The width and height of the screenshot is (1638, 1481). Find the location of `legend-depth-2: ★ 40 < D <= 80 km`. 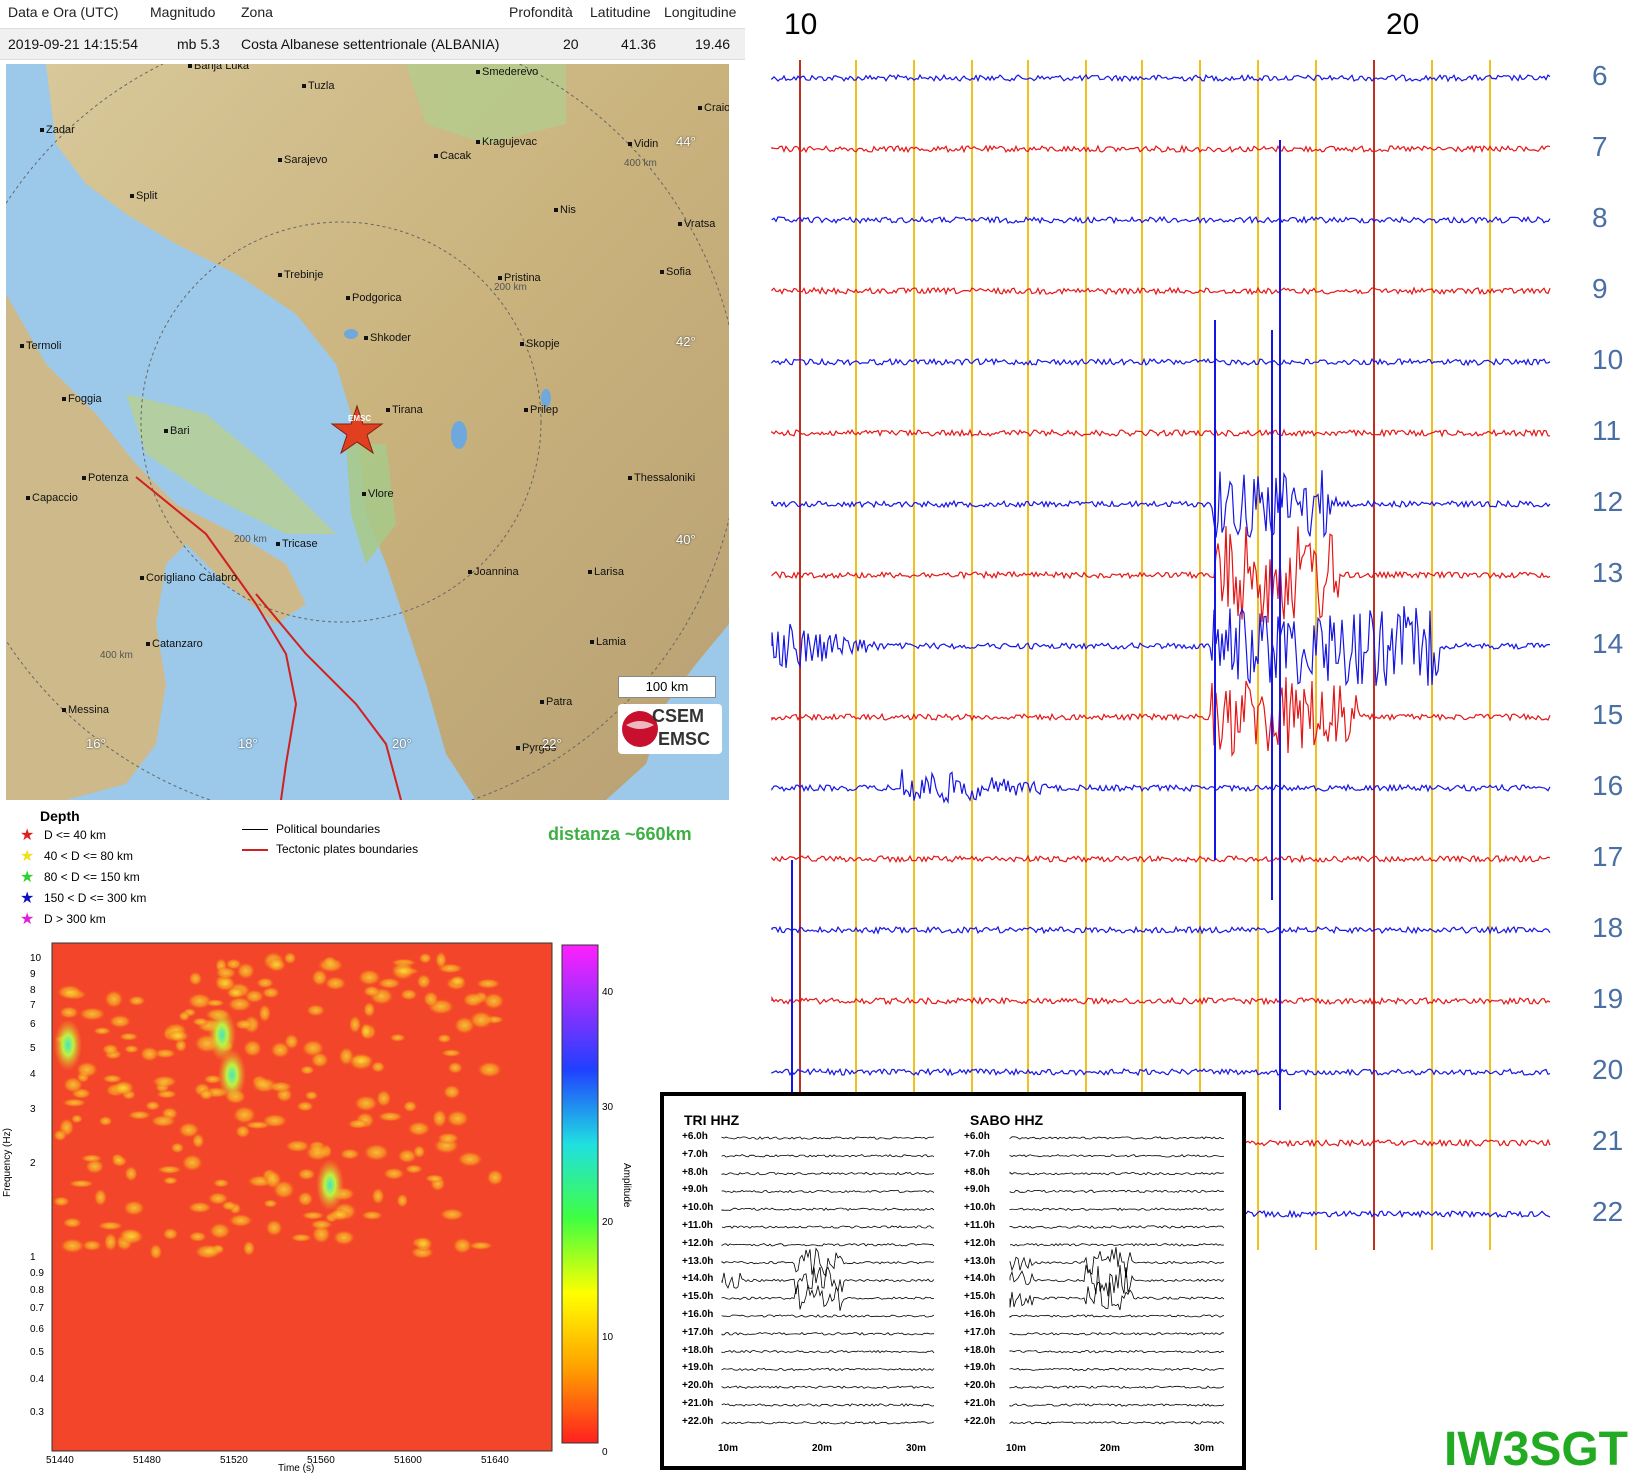

legend-depth-2: ★ 40 < D <= 80 km is located at coordinates (76, 856).